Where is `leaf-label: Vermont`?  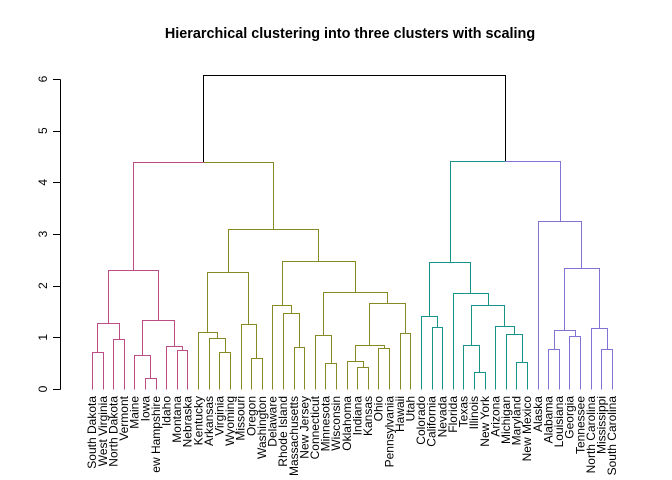
leaf-label: Vermont is located at coordinates (124, 417).